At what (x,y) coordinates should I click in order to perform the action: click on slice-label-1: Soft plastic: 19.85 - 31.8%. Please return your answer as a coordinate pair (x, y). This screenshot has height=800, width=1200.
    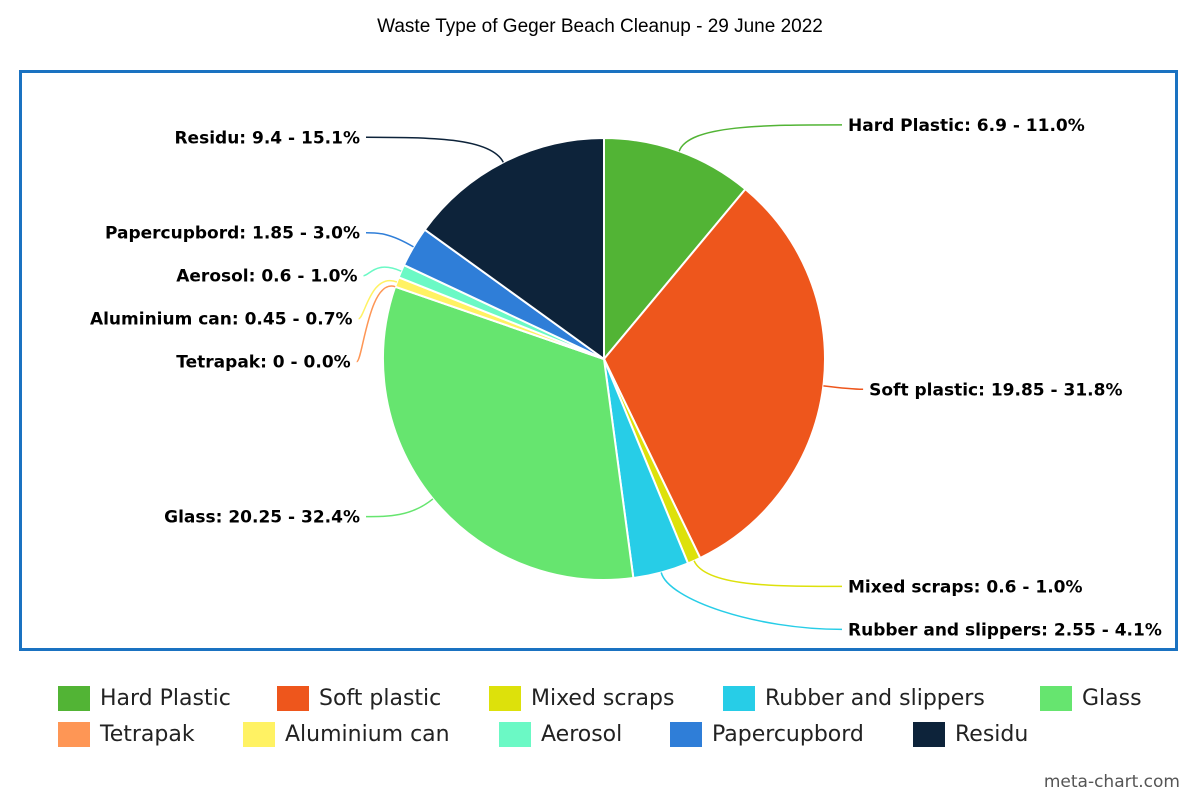
    Looking at the image, I should click on (995, 390).